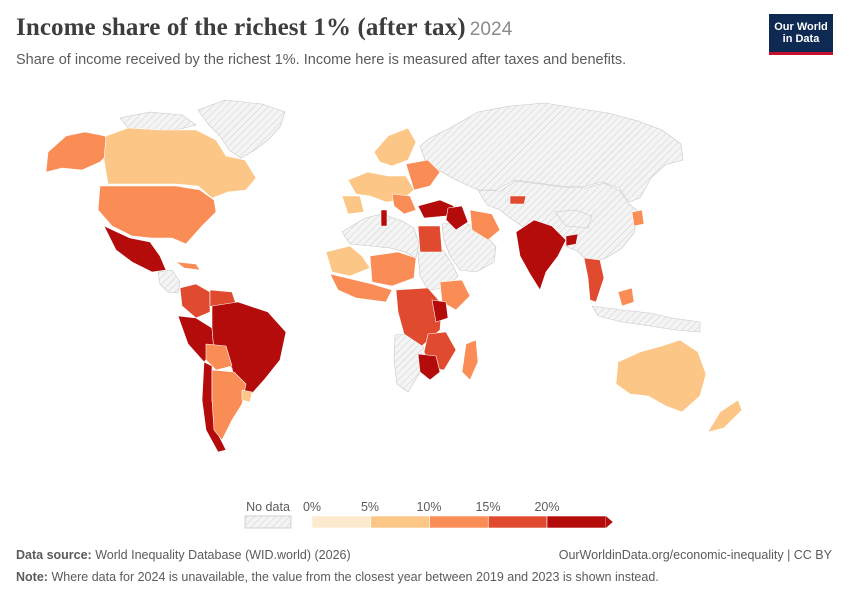  What do you see at coordinates (158, 121) in the screenshot?
I see `region-canada-islands` at bounding box center [158, 121].